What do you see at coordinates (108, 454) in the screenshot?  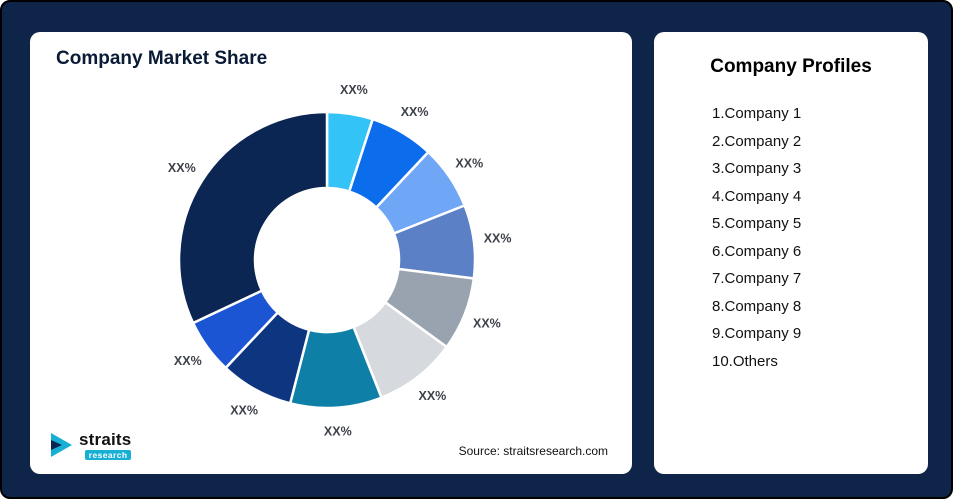 I see `logo-sub-text: research` at bounding box center [108, 454].